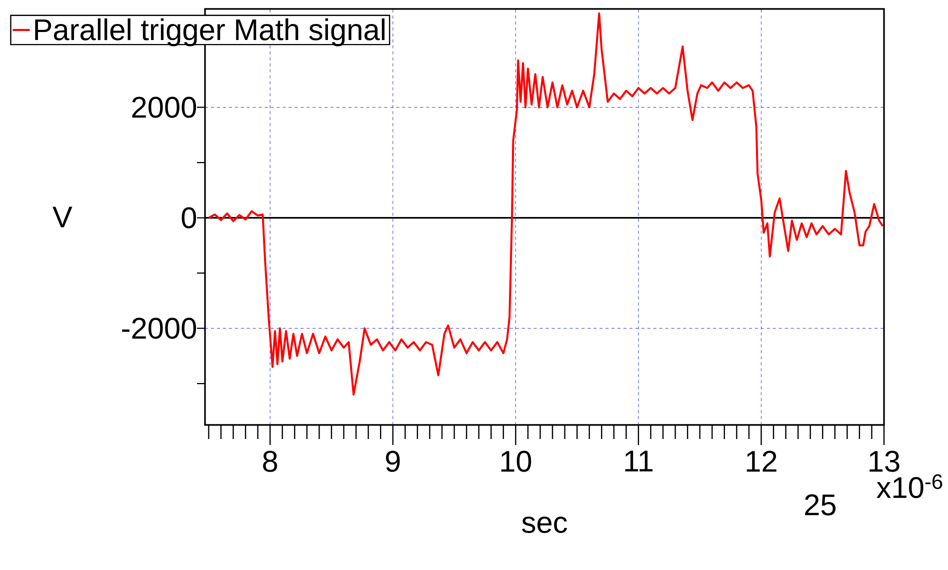 The image size is (948, 570). Describe the element at coordinates (909, 486) in the screenshot. I see `text: x10$^{-6}$` at that location.